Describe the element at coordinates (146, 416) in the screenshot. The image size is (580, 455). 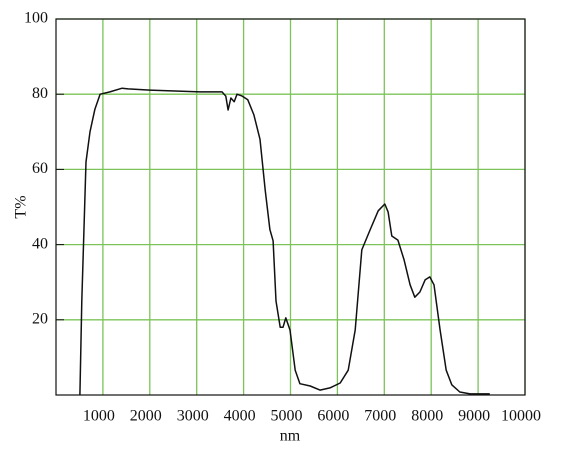
I see `x-tick-label: 2000` at that location.